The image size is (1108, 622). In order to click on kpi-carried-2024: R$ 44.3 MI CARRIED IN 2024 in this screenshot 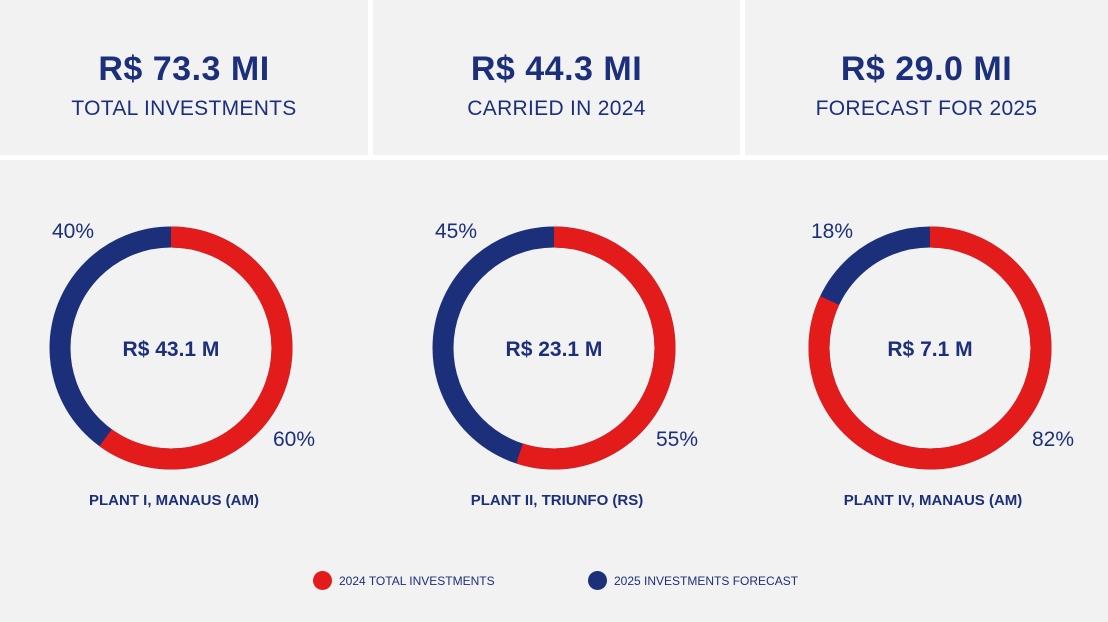, I will do `click(556, 77)`.